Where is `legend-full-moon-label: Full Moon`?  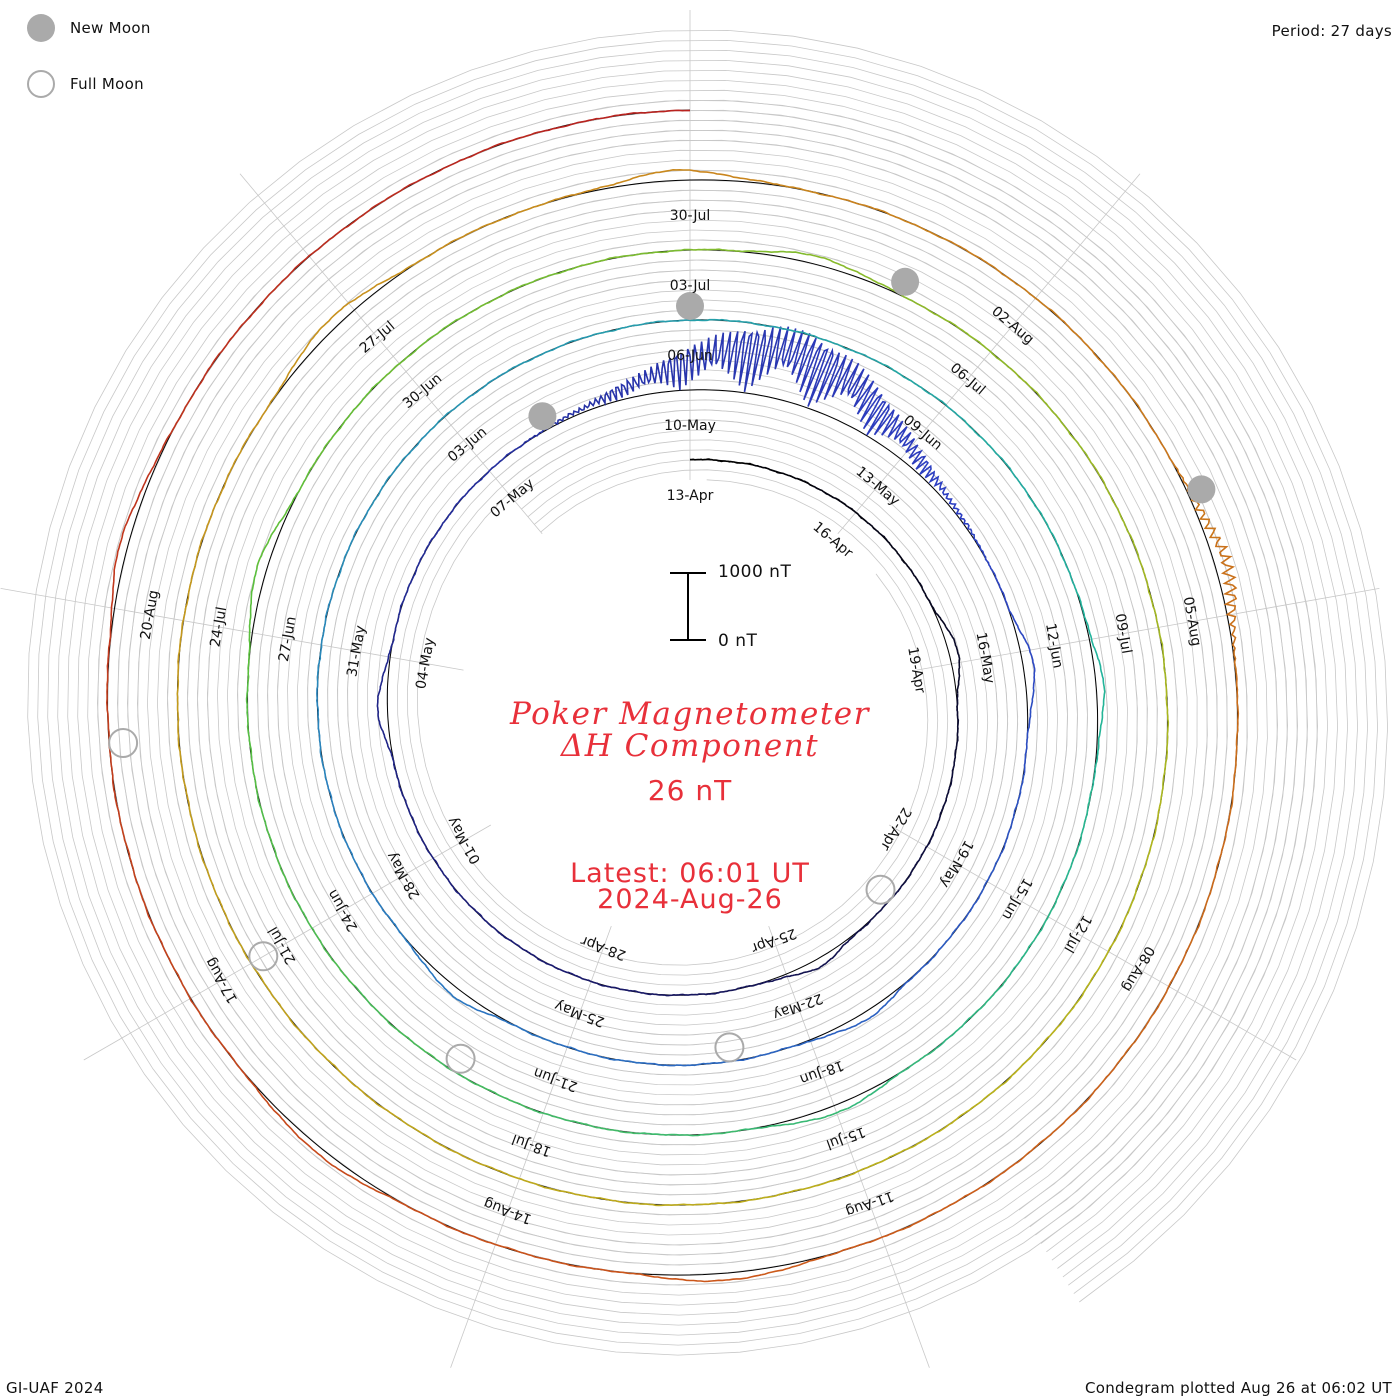
legend-full-moon-label: Full Moon is located at coordinates (107, 84).